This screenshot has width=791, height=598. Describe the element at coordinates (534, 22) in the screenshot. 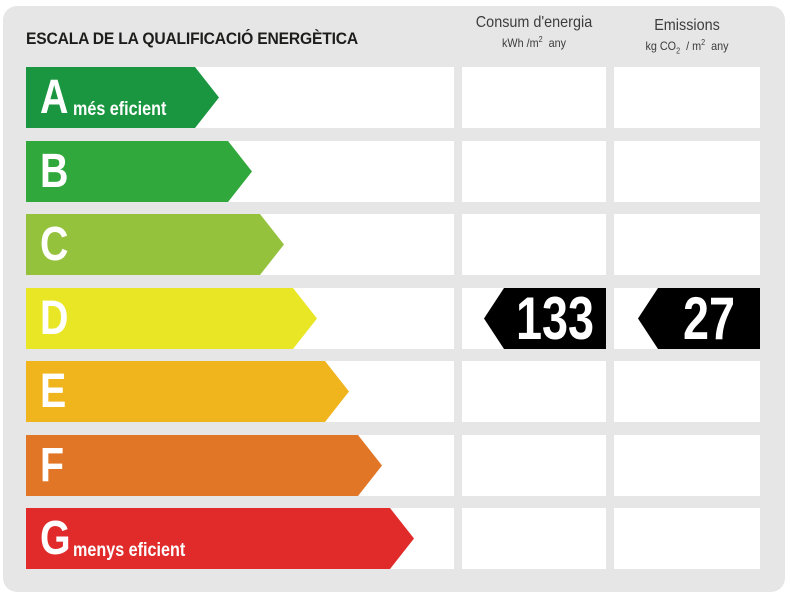

I see `energy-heading: Consum d'energia` at that location.